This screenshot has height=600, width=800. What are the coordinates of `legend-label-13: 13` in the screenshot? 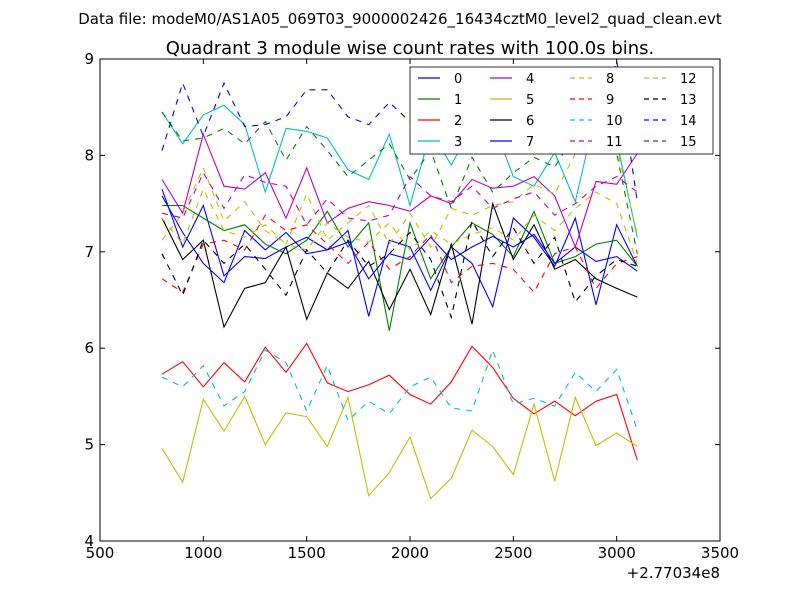 It's located at (688, 100).